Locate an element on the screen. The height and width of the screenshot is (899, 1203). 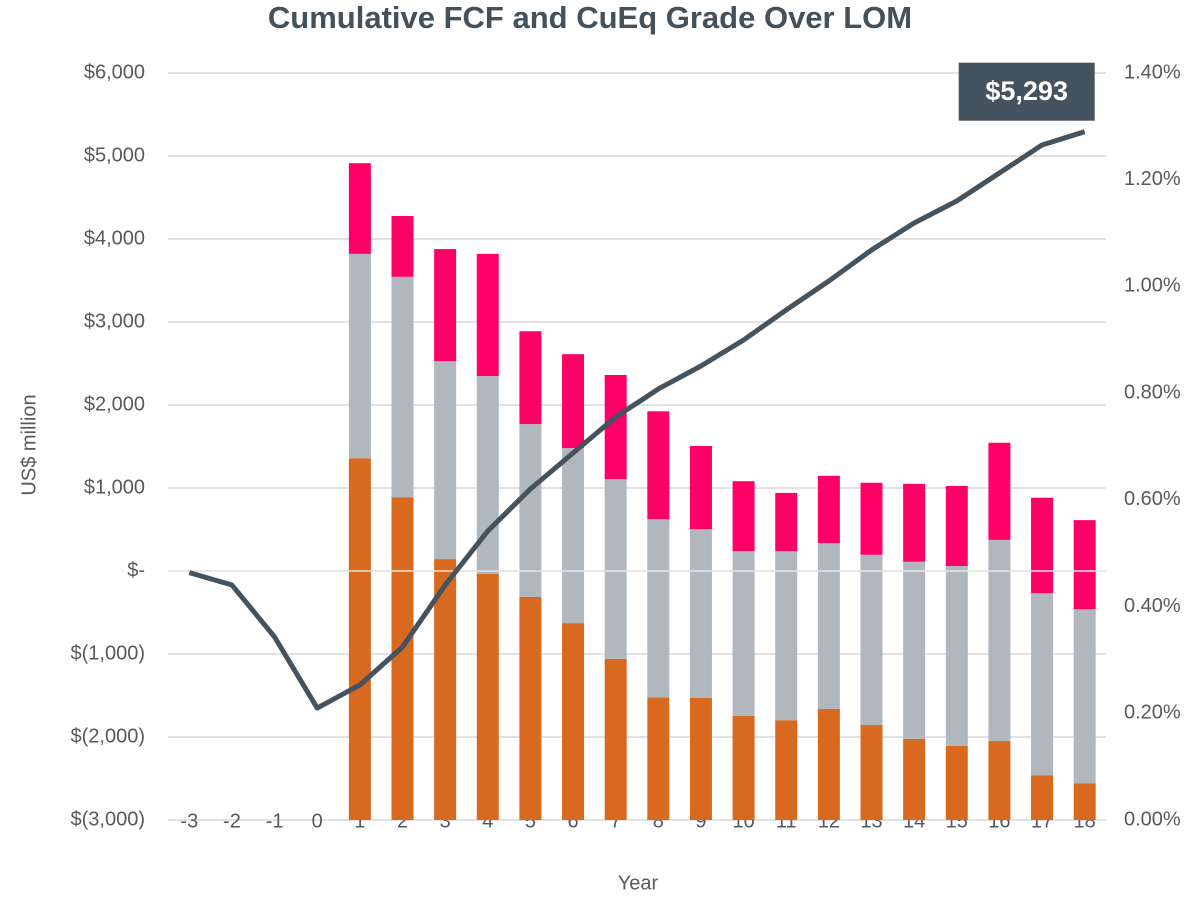
chart-title: Cumulative FCF and CuEq Grade Over LOM is located at coordinates (590, 17).